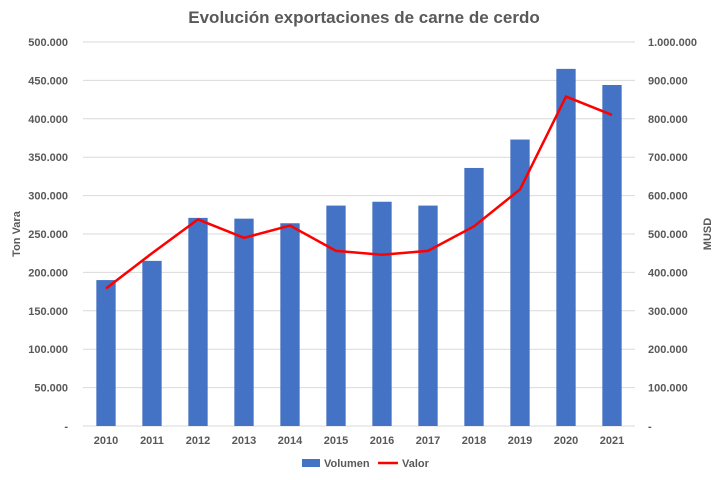  Describe the element at coordinates (66, 427) in the screenshot. I see `y-tick-label-left: -` at that location.